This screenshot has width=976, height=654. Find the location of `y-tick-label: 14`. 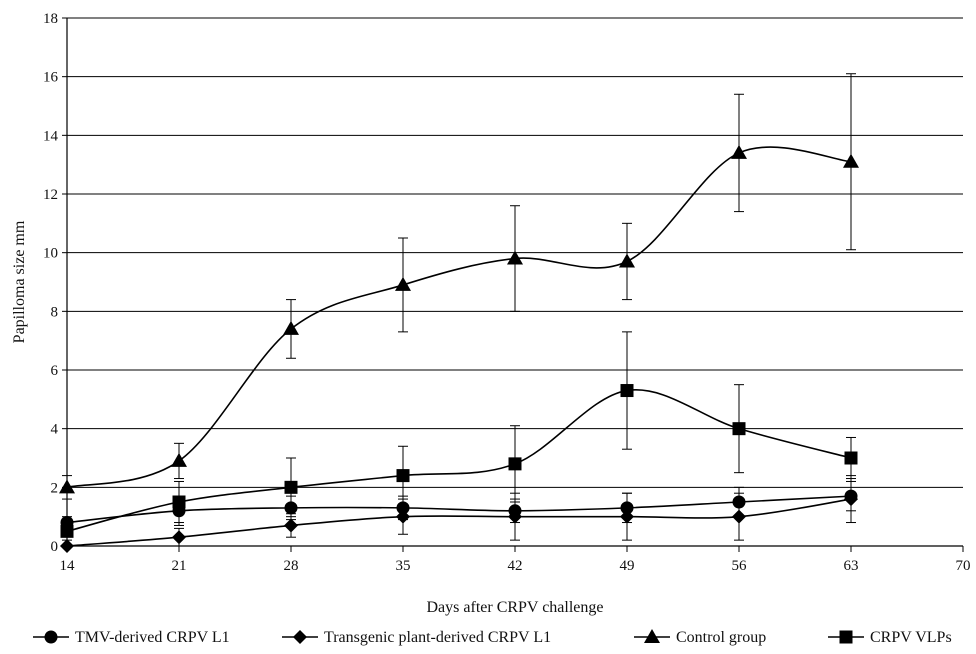

y-tick-label: 14 is located at coordinates (51, 136).